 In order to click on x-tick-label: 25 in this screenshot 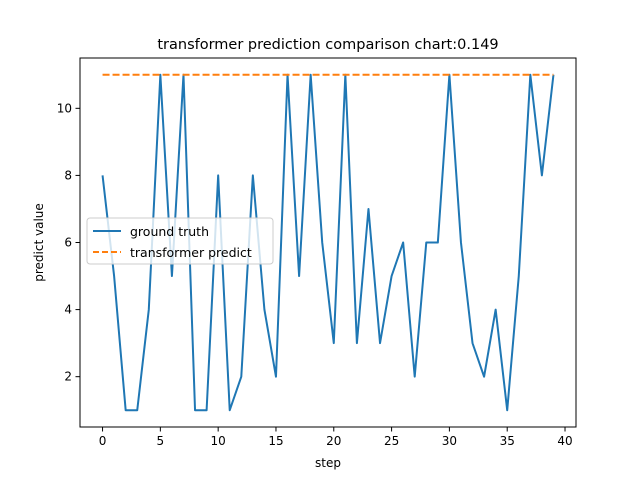, I will do `click(391, 441)`.